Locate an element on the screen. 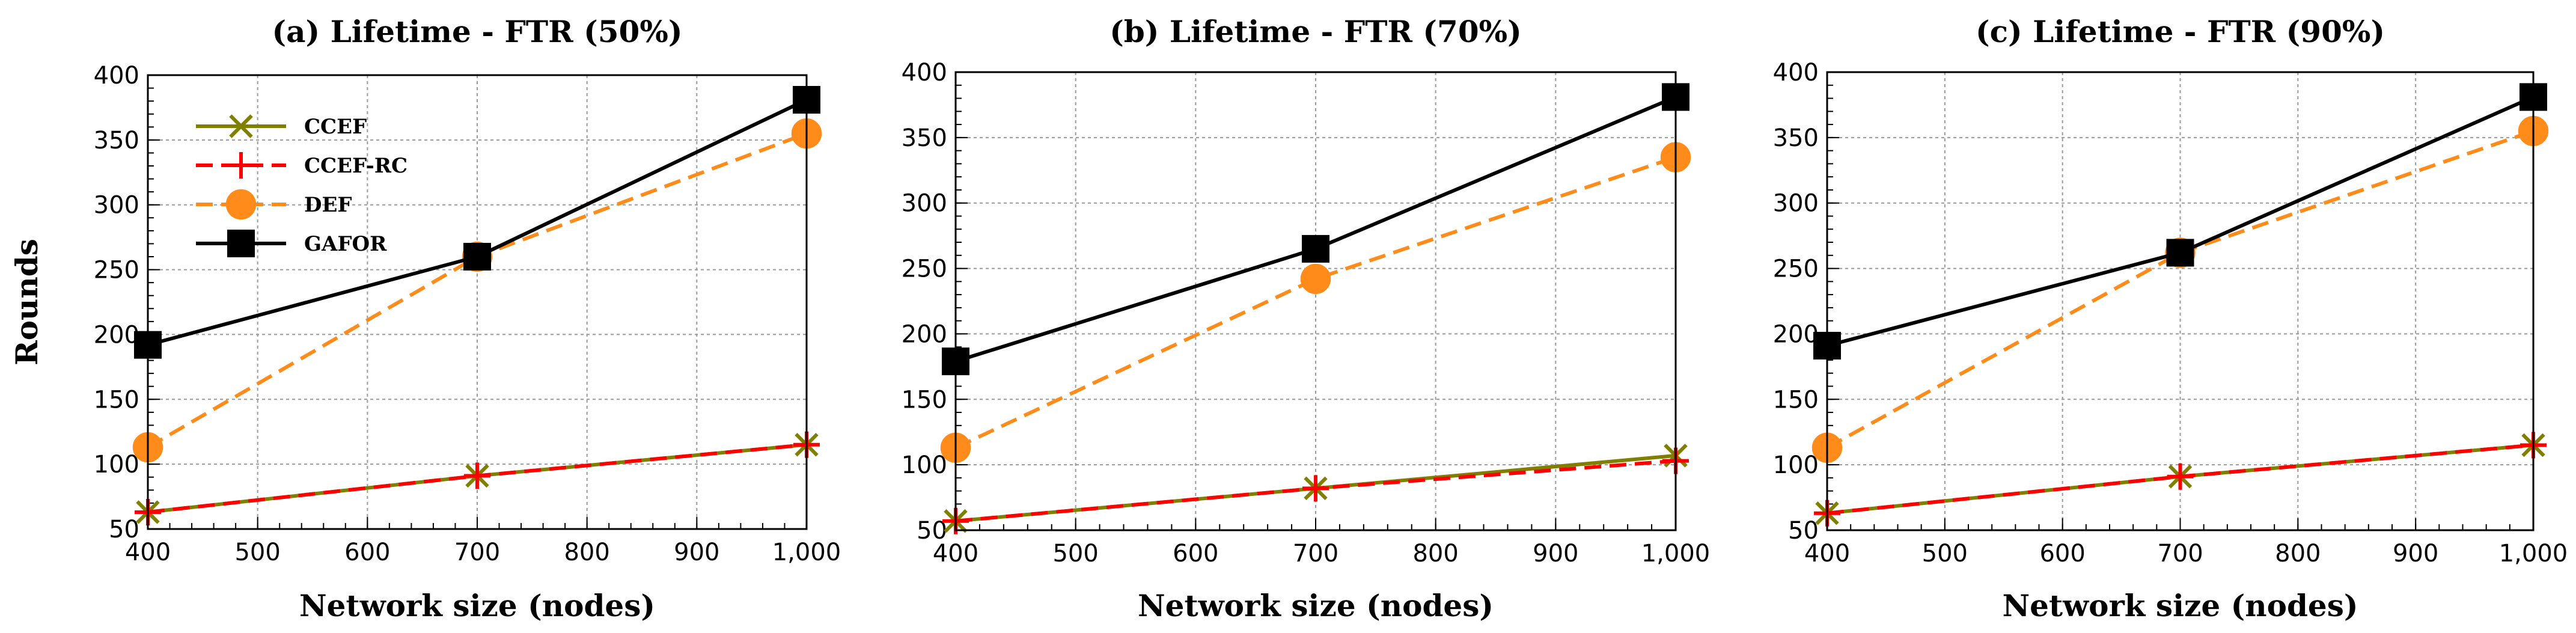 The height and width of the screenshot is (633, 2576). panel-b-y-tick-label-200: 200 is located at coordinates (924, 334).